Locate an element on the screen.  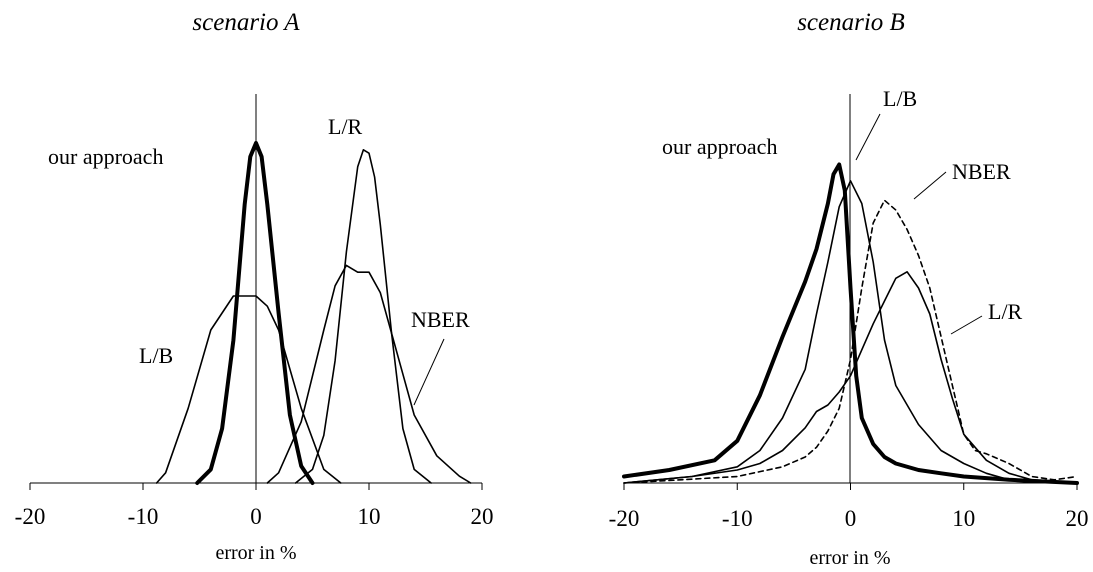
scenario-a-x-tick-label: -20 is located at coordinates (30, 516).